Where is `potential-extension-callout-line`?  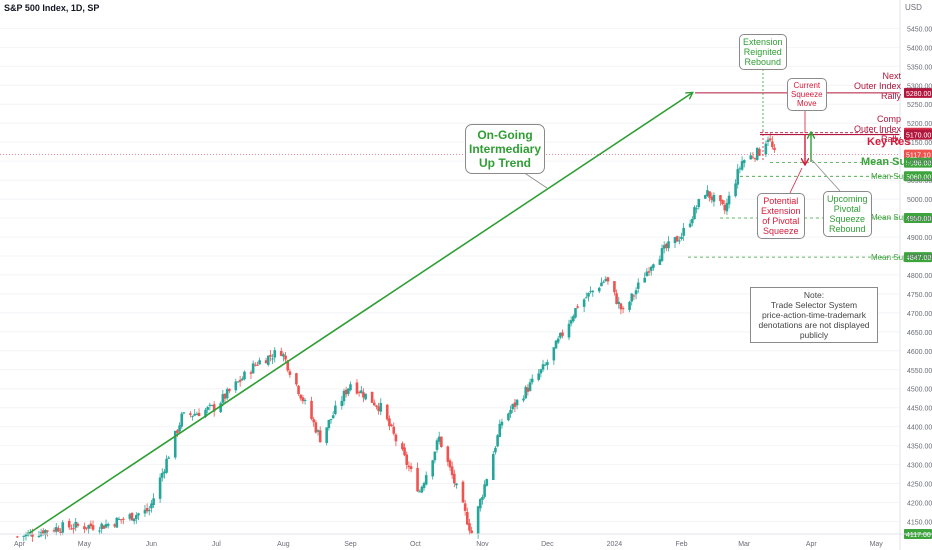 potential-extension-callout-line is located at coordinates (796, 180).